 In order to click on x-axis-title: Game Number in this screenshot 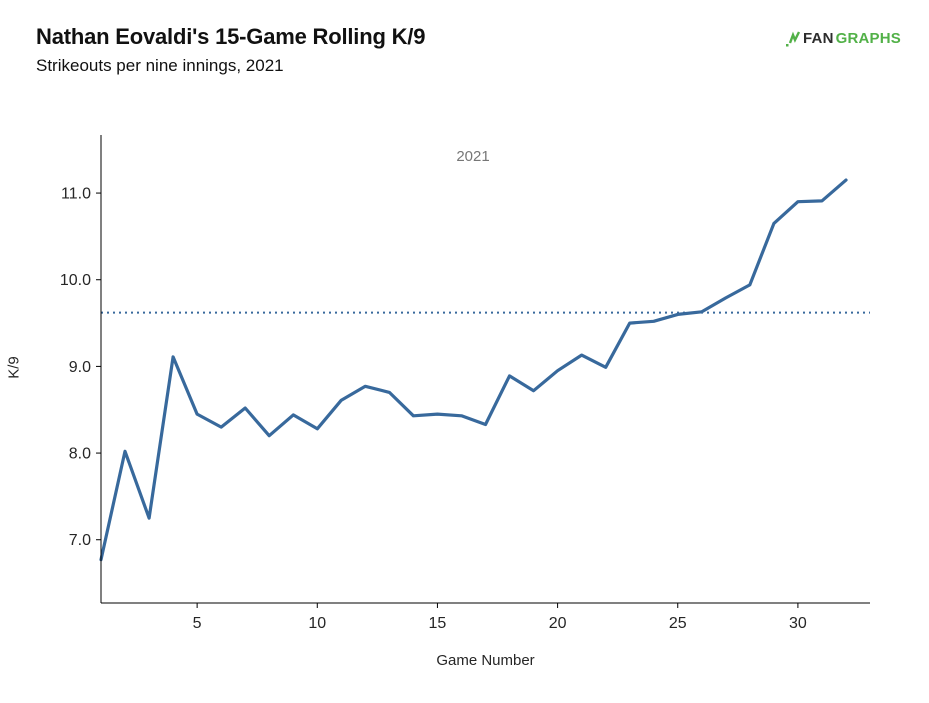, I will do `click(485, 660)`.